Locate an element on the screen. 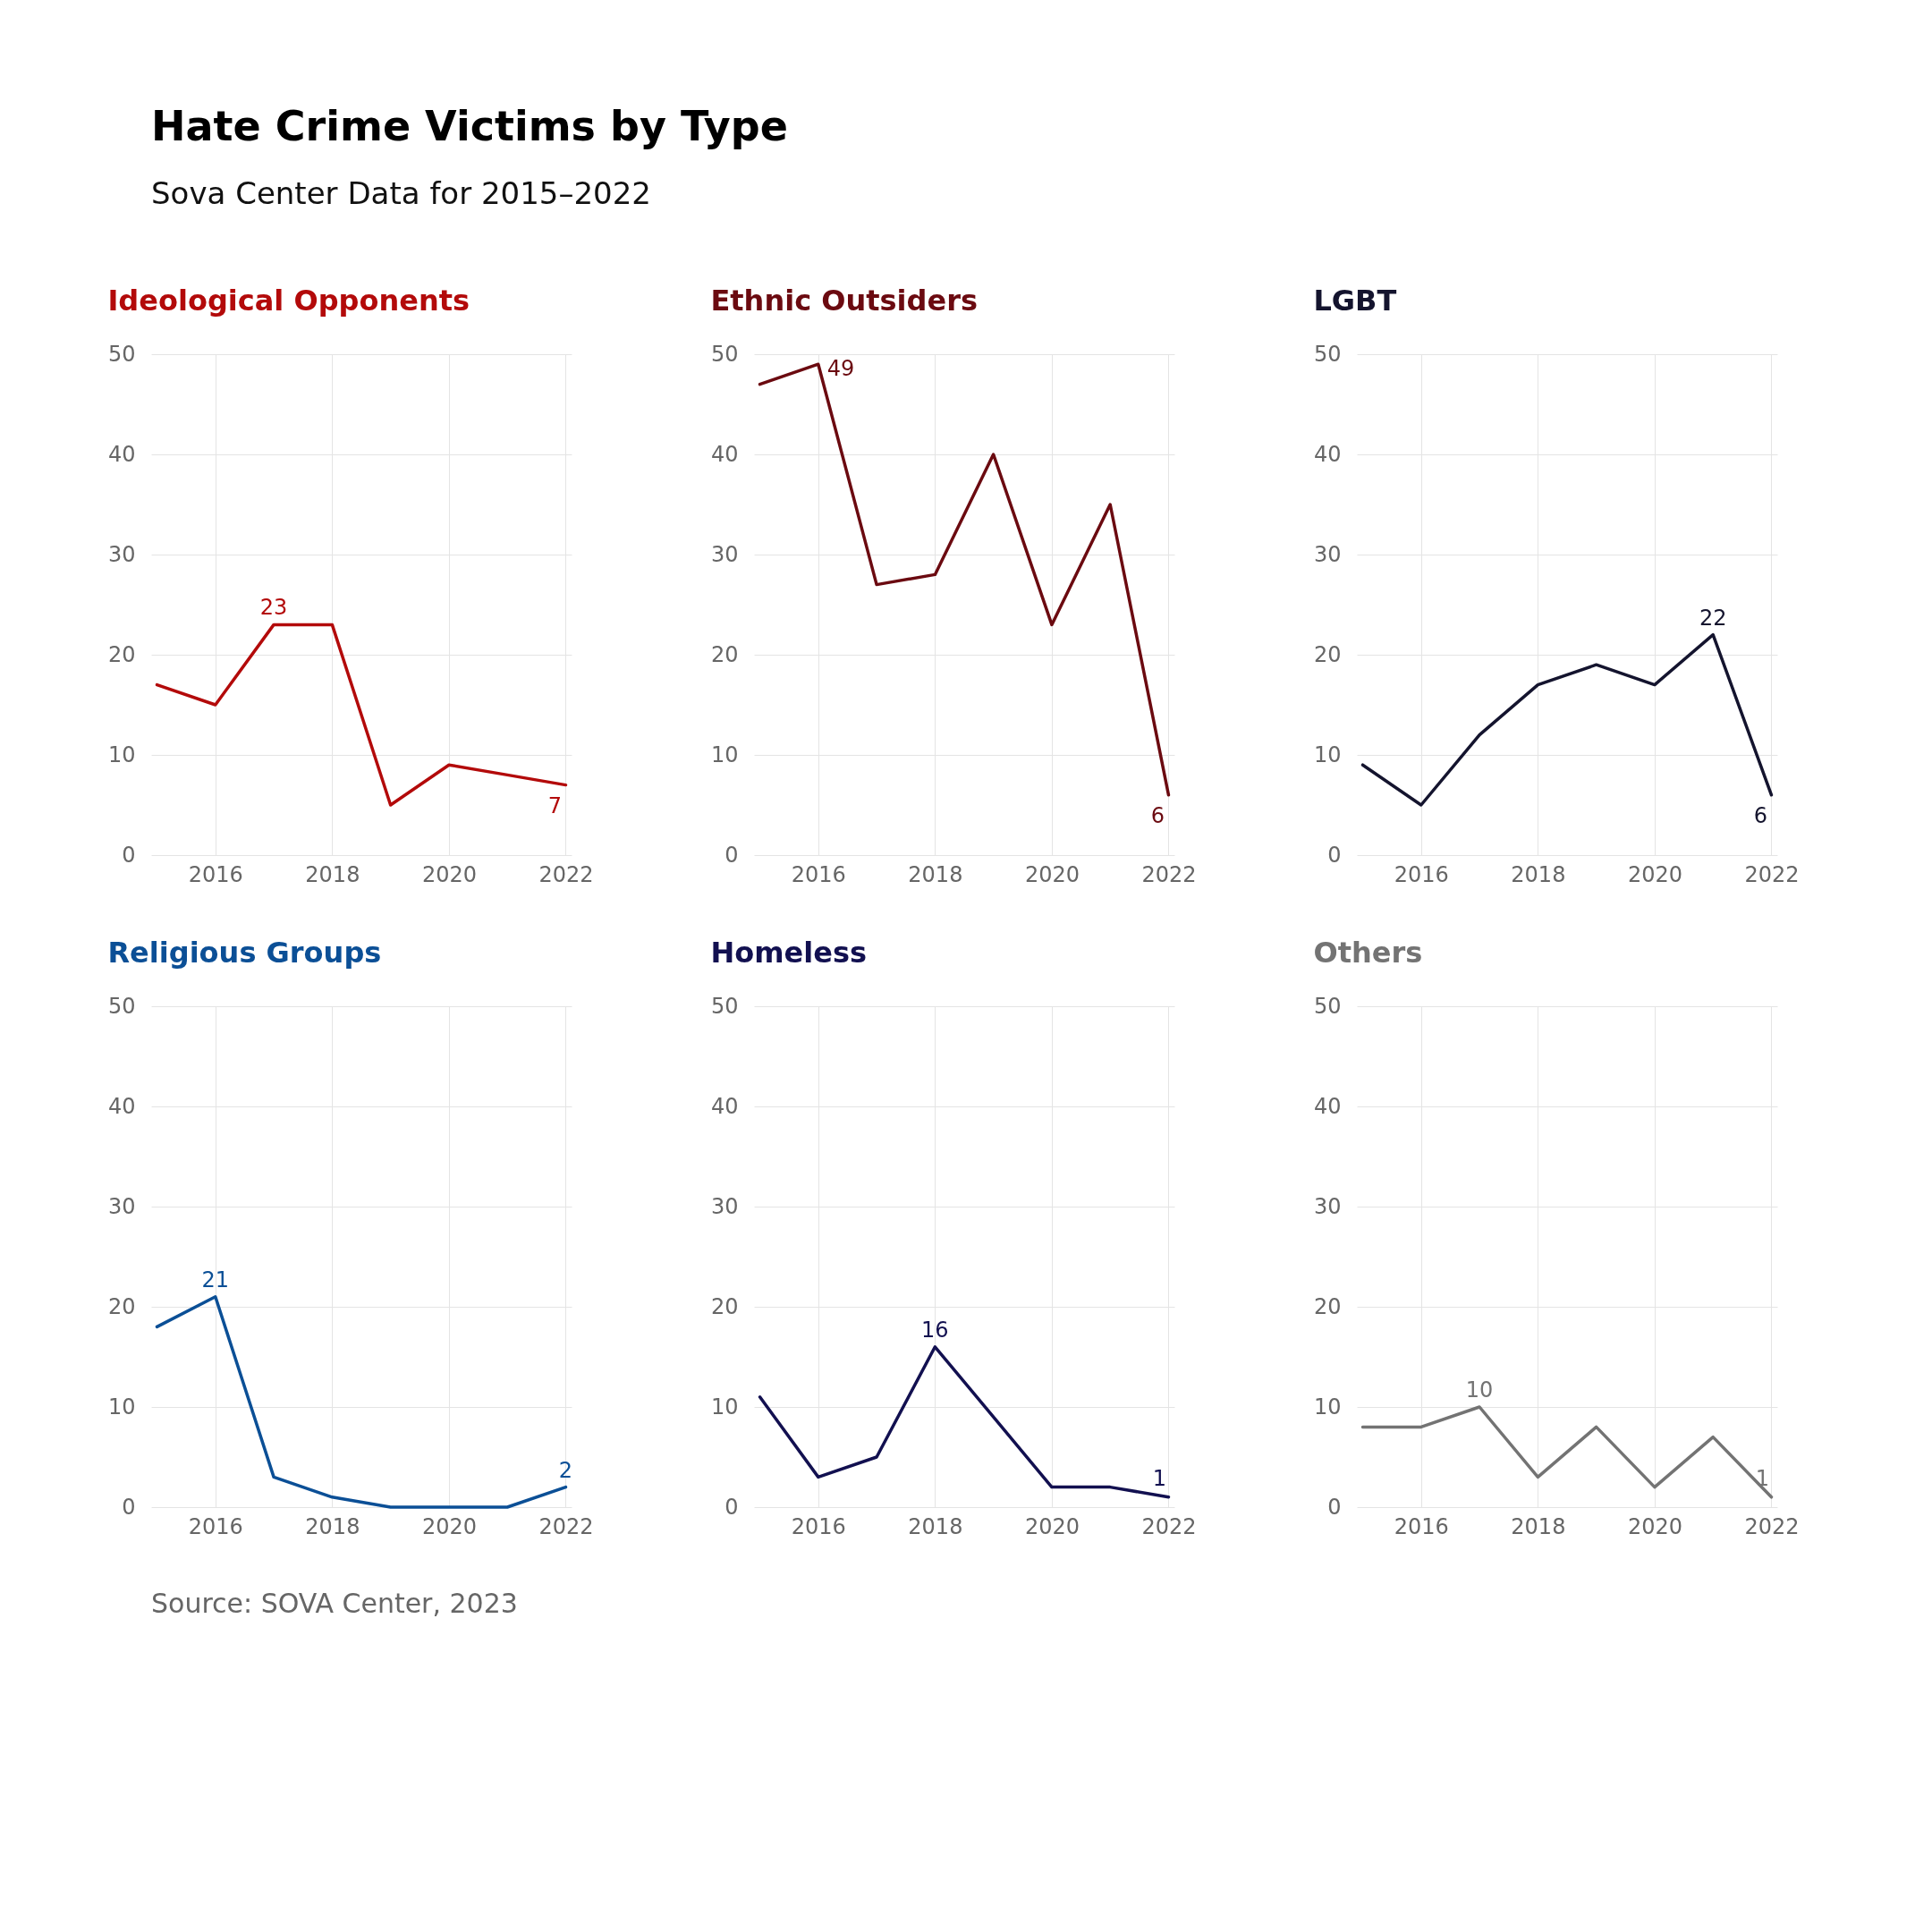  chart-title: Ethnic Outsiders is located at coordinates (844, 301).